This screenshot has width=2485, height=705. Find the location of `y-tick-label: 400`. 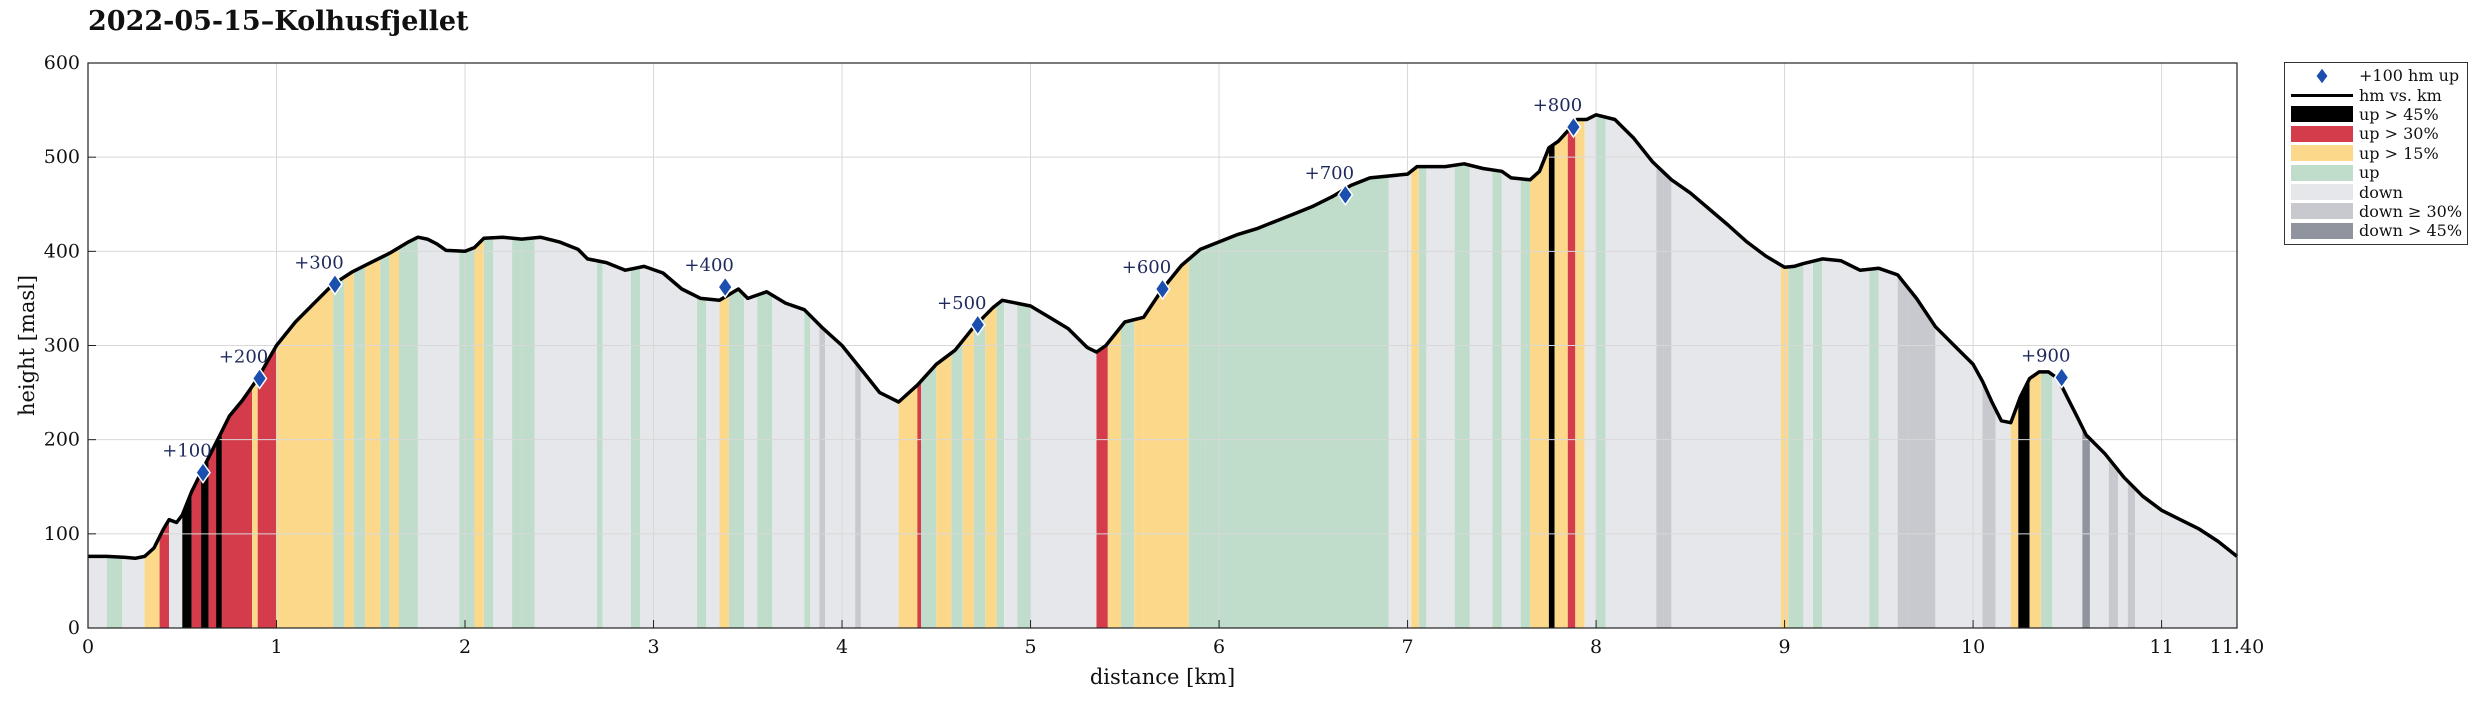

y-tick-label: 400 is located at coordinates (62, 251).